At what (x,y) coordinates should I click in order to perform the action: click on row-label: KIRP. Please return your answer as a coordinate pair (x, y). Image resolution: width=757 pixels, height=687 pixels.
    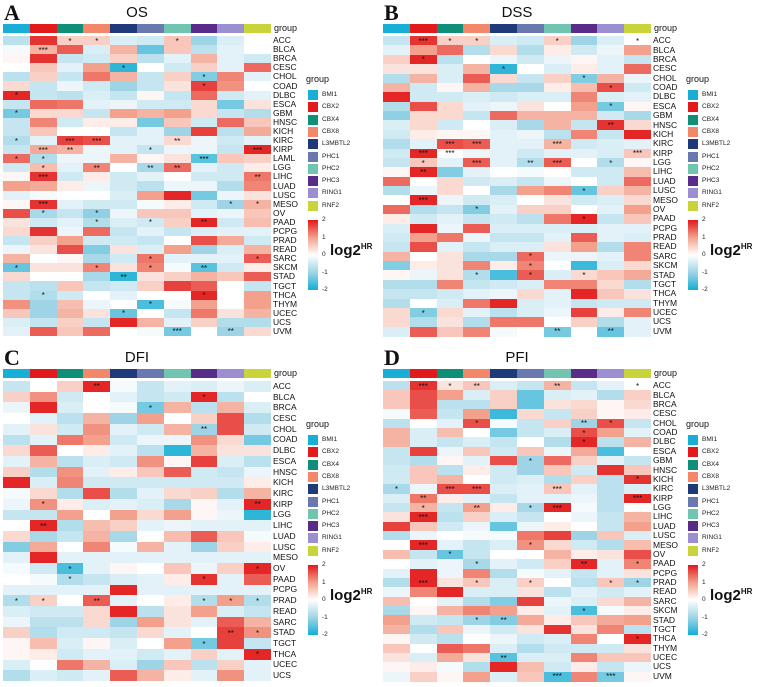
    Looking at the image, I should click on (663, 152).